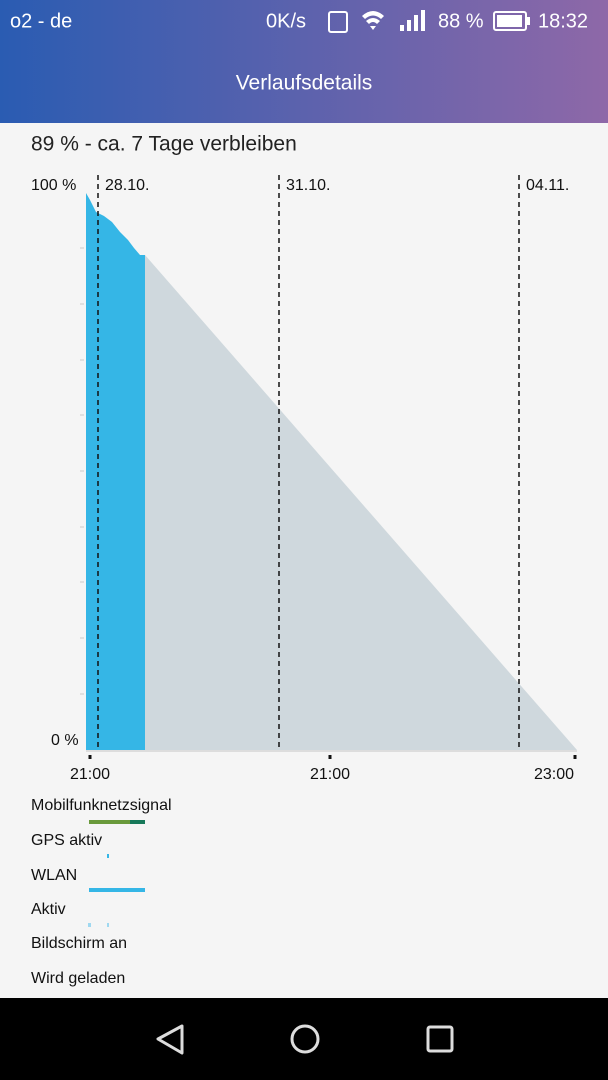 The image size is (608, 1080). What do you see at coordinates (117, 890) in the screenshot?
I see `wlan-bar` at bounding box center [117, 890].